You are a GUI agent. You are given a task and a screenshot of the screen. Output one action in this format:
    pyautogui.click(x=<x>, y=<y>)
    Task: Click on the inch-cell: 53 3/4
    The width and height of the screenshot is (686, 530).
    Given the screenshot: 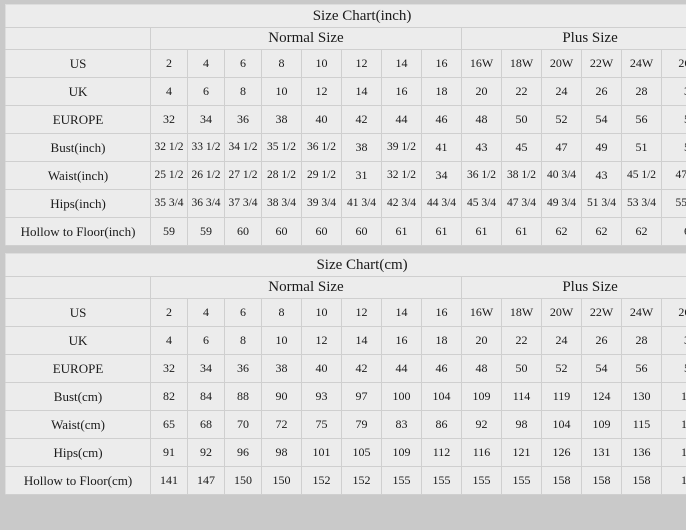 What is the action you would take?
    pyautogui.click(x=641, y=203)
    